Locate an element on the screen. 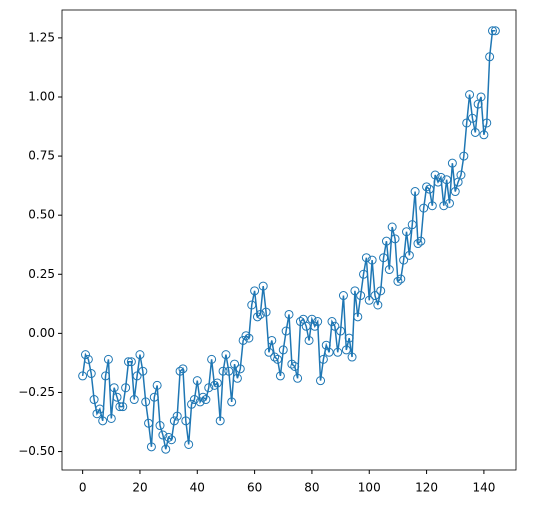  x-tick-label: 40 is located at coordinates (197, 488).